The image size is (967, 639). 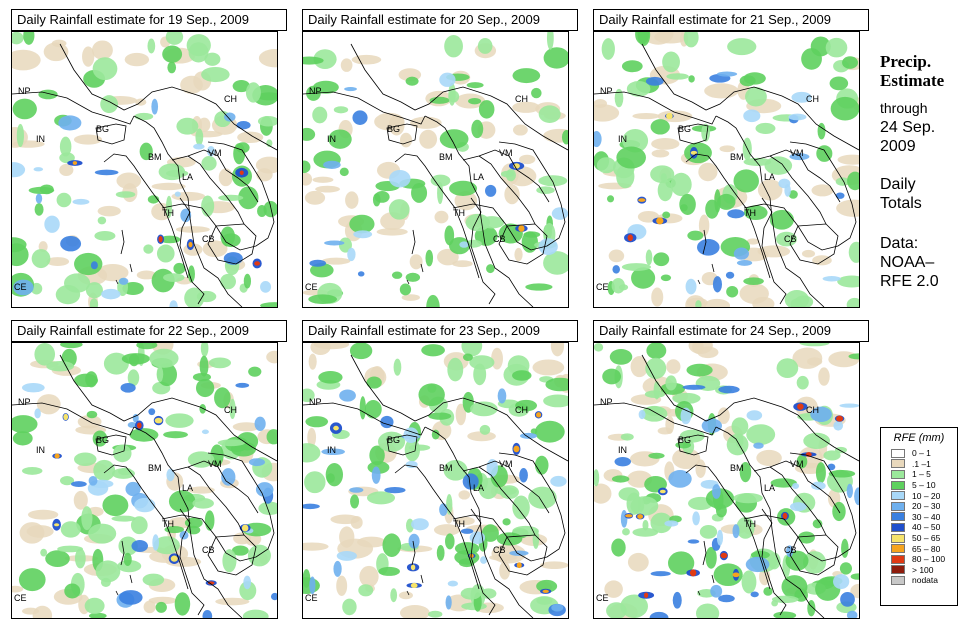 I want to click on country-label: NP, so click(x=315, y=91).